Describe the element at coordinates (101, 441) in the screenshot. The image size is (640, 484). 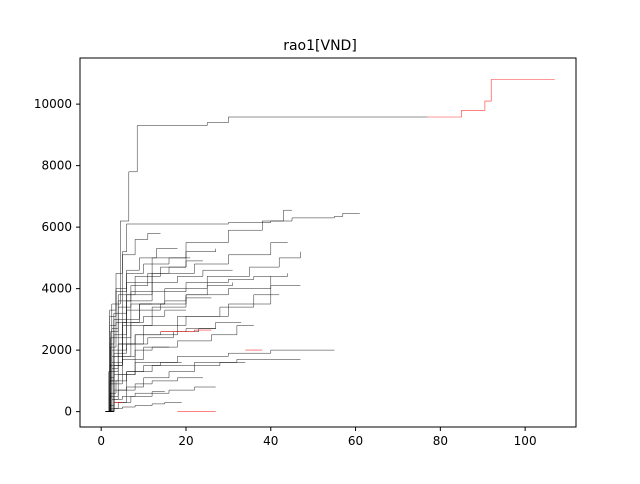
I see `x-tick-label: 0` at that location.